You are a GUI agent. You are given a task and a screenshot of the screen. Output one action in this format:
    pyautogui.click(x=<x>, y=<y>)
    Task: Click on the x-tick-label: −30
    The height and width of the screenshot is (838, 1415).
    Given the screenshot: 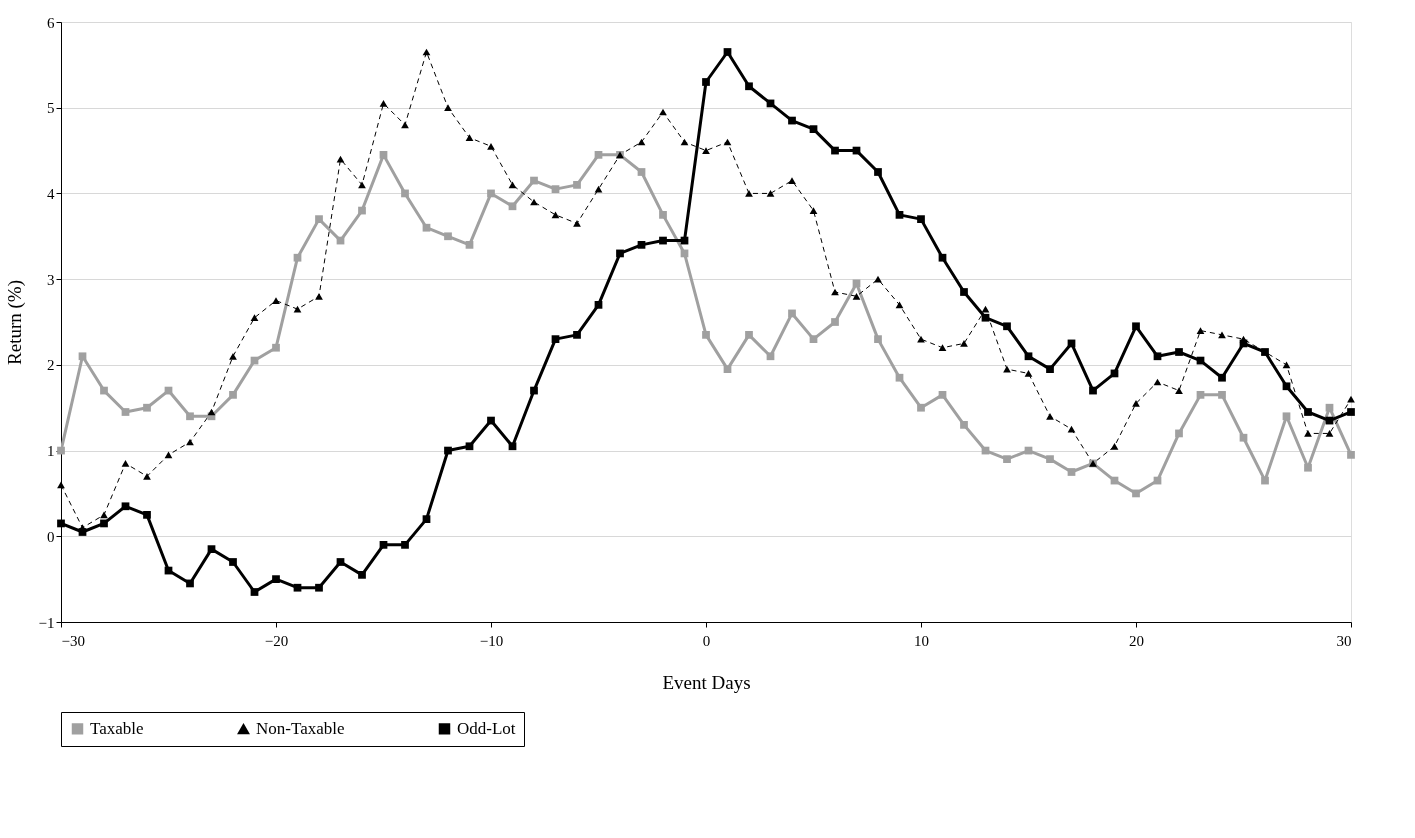 What is the action you would take?
    pyautogui.click(x=73, y=640)
    